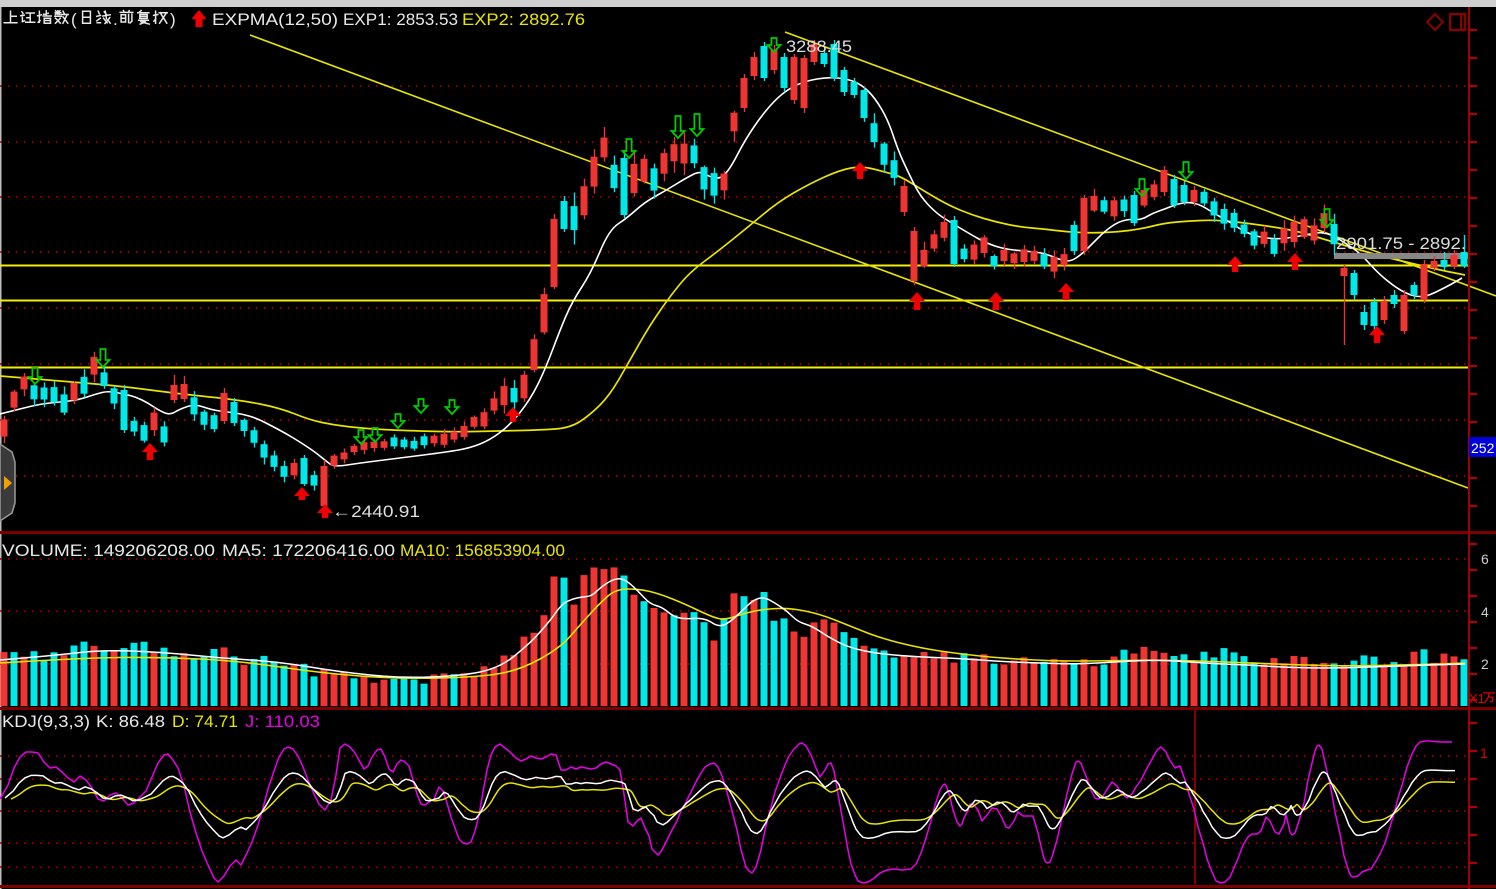  Describe the element at coordinates (819, 46) in the screenshot. I see `svg-text: 3288.45` at that location.